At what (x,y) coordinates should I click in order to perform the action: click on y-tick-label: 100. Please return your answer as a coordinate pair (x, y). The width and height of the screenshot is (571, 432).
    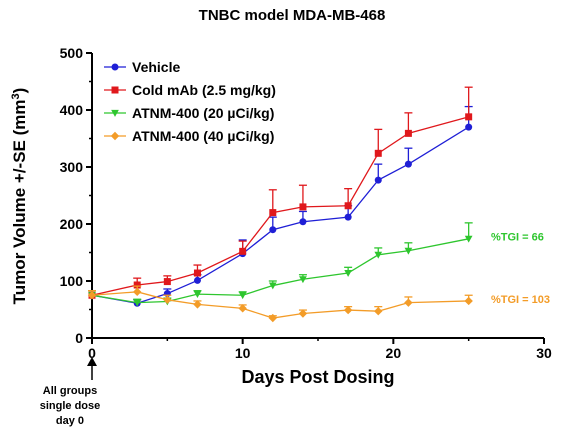
    Looking at the image, I should click on (72, 281).